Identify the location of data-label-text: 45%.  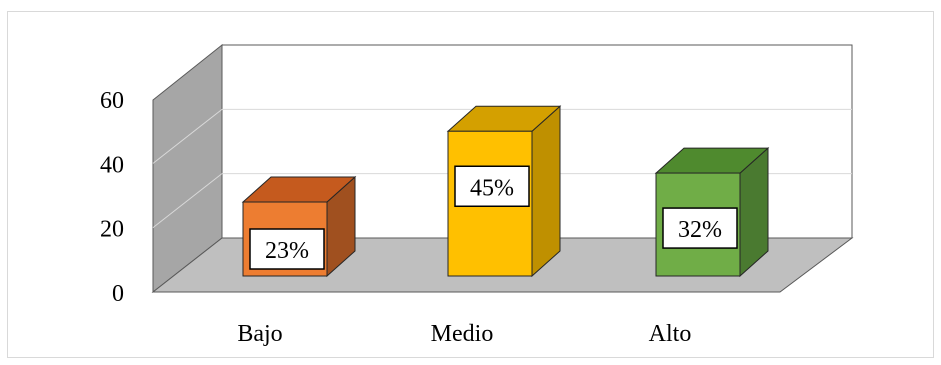
(492, 188).